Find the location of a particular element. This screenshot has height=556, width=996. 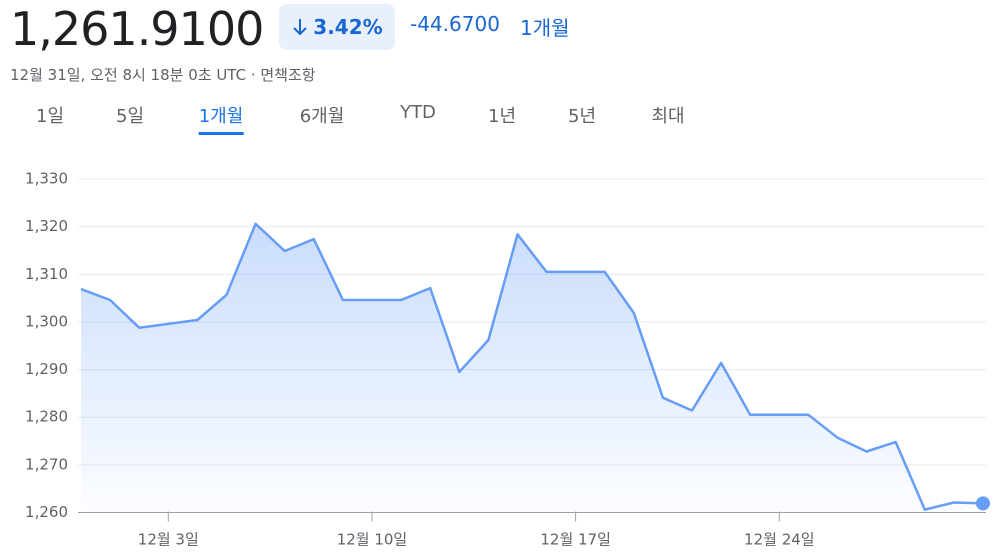

y-tick-label: 1,300 is located at coordinates (46, 321).